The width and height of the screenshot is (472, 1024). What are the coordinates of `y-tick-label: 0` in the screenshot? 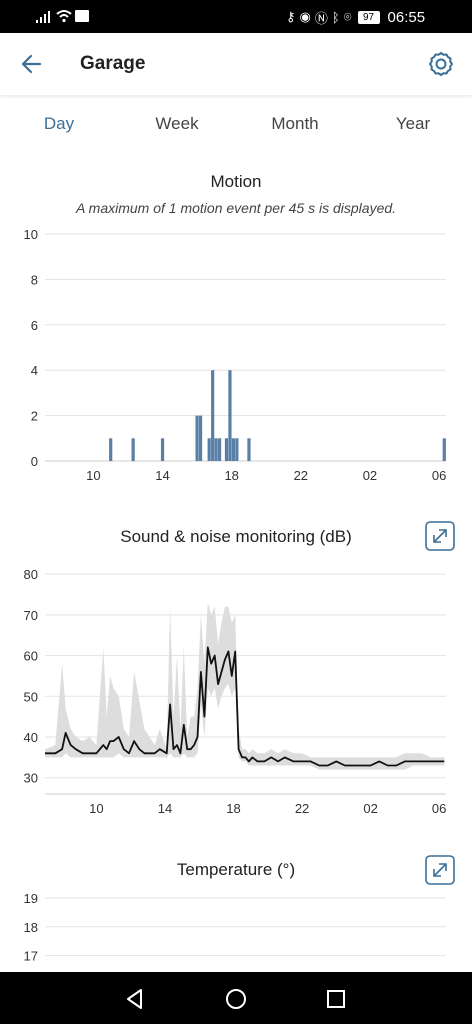 It's located at (34, 461).